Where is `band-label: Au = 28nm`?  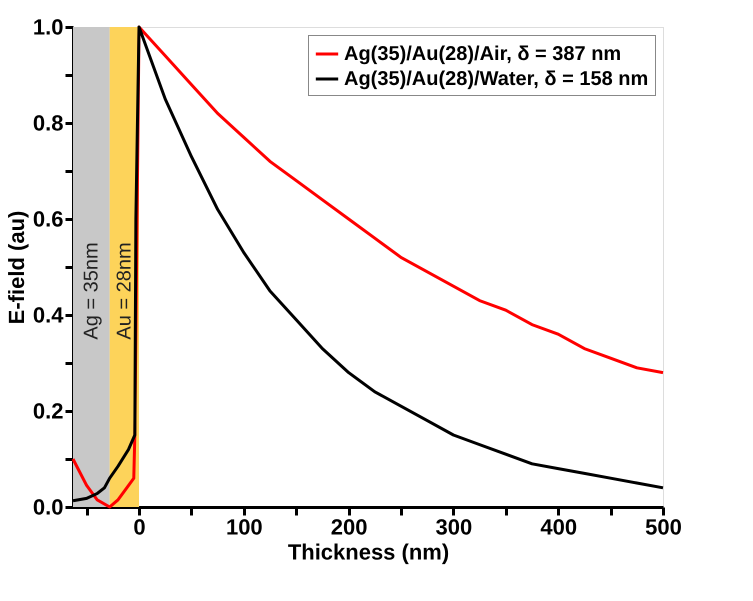 band-label: Au = 28nm is located at coordinates (124, 291).